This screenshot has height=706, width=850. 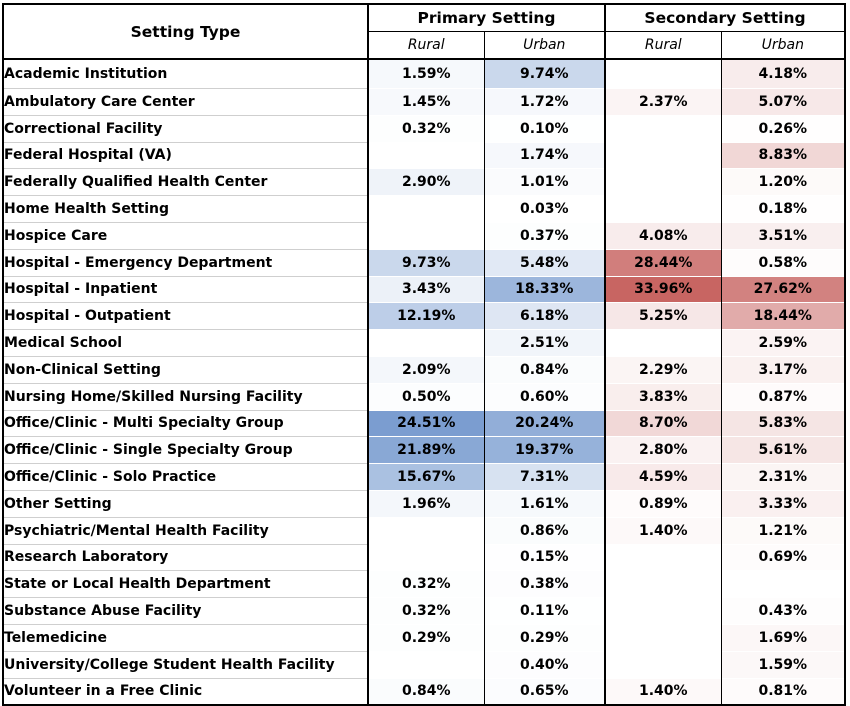 What do you see at coordinates (784, 423) in the screenshot?
I see `value-cell: 5.83%` at bounding box center [784, 423].